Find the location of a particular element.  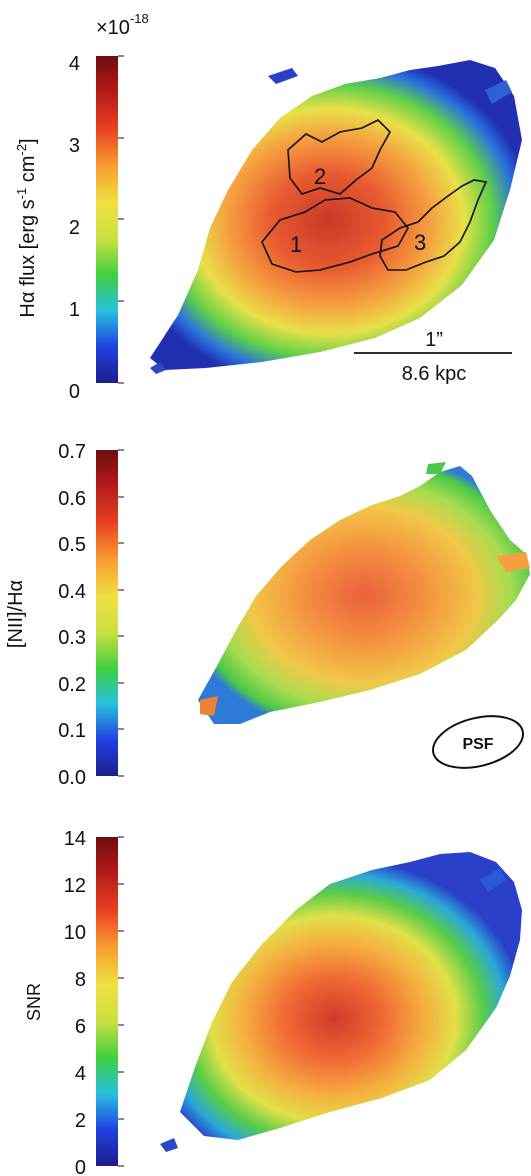

nii-tick-label: 0.6 is located at coordinates (72, 499).